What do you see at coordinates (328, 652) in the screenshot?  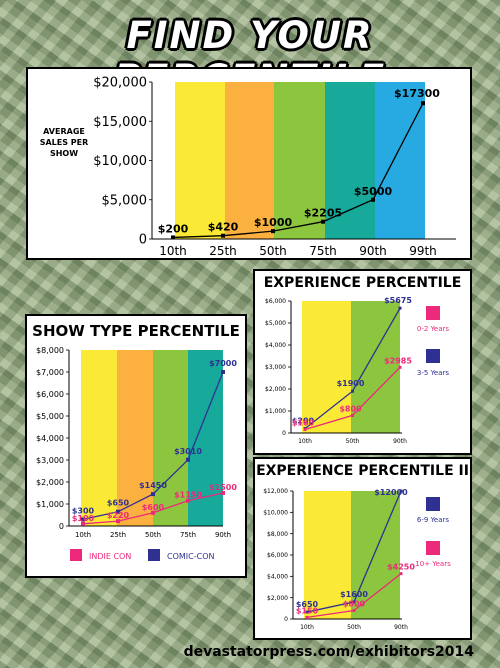 I see `footer-url: devastatorpress.com/exhibitors2014` at bounding box center [328, 652].